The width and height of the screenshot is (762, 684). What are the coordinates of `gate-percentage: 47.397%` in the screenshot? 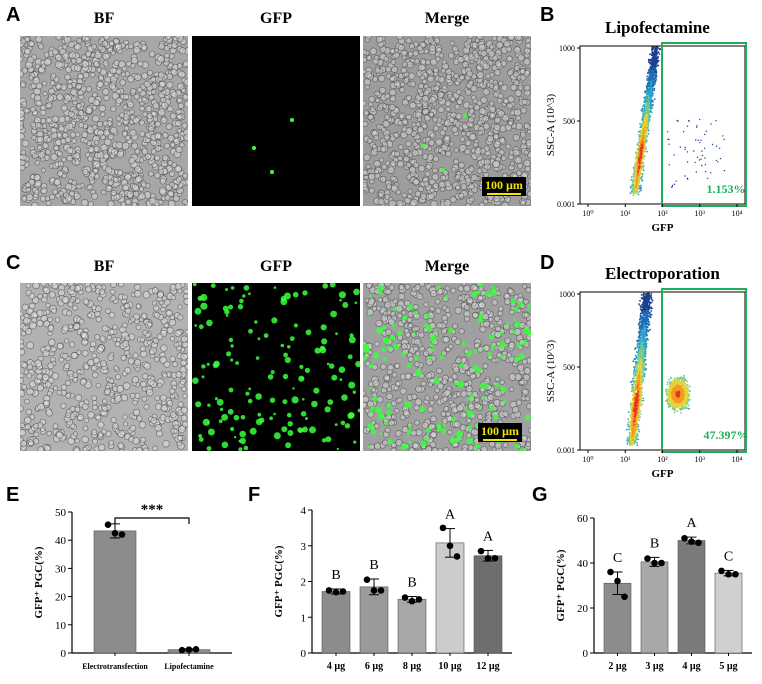 It's located at (726, 435).